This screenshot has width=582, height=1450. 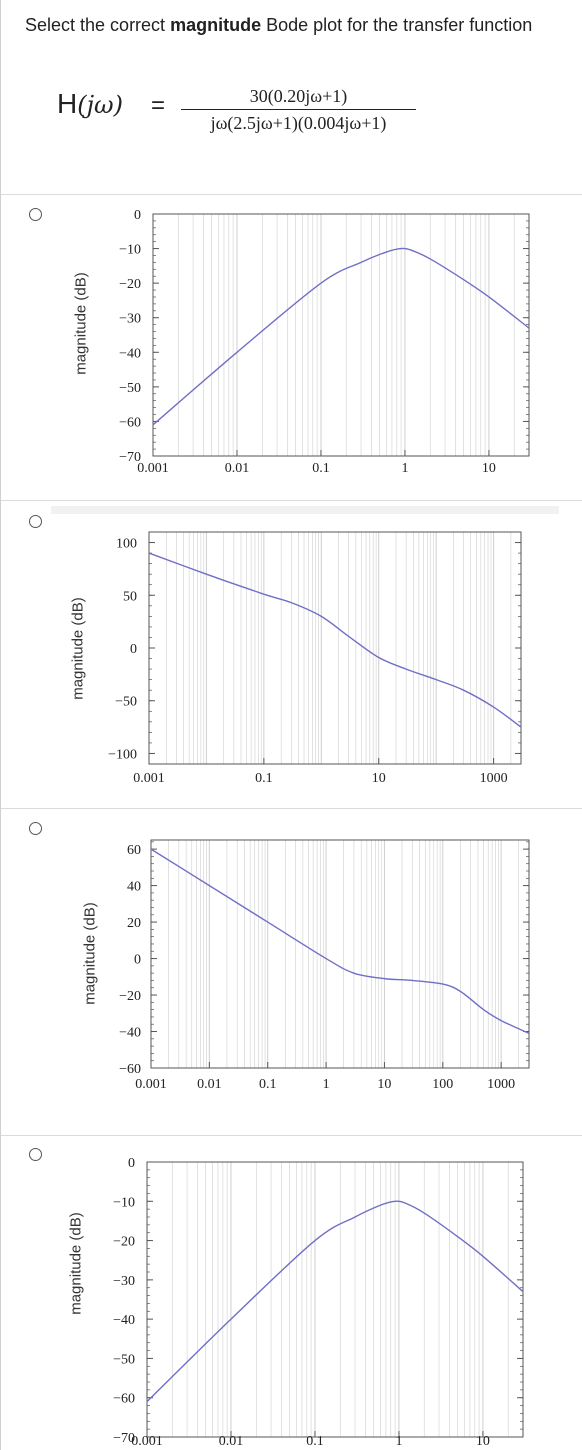 What do you see at coordinates (35, 828) in the screenshot?
I see `option-3-radio` at bounding box center [35, 828].